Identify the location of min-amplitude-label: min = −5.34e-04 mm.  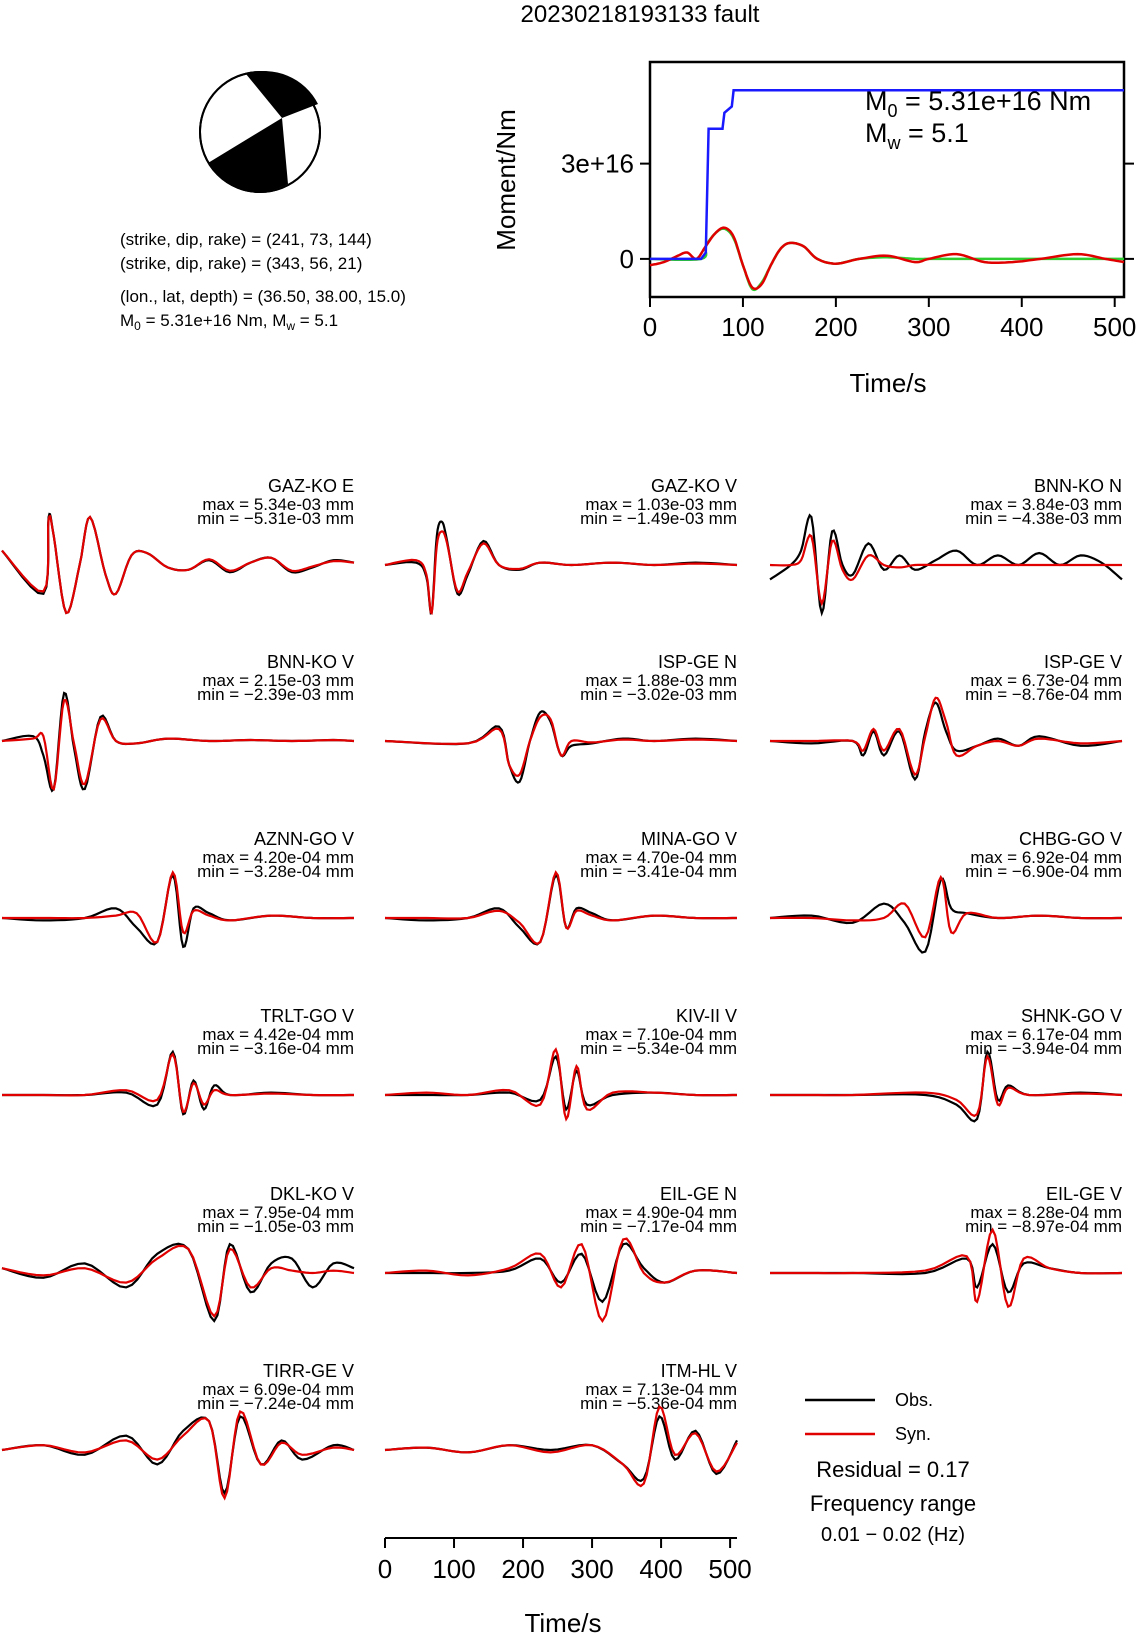
(658, 1048).